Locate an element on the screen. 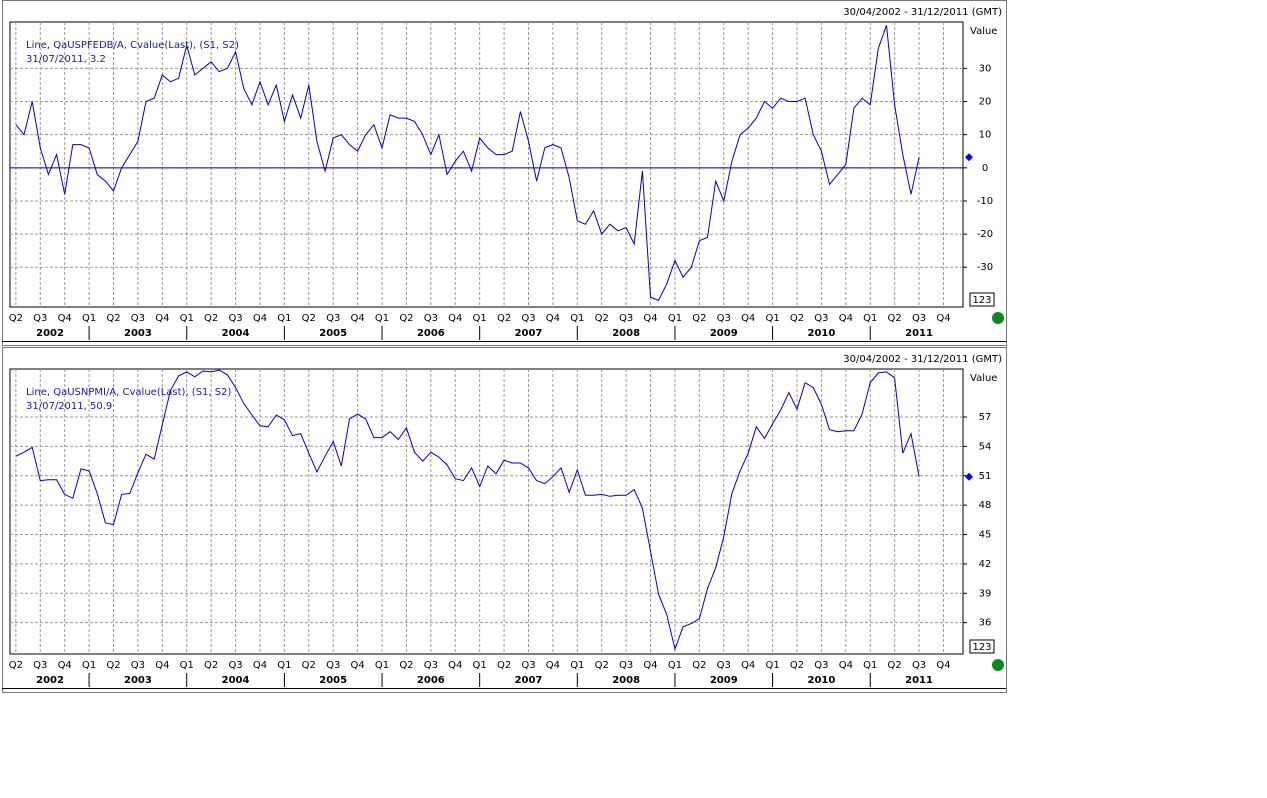 The image size is (1267, 798). year-label: 2007 is located at coordinates (529, 680).